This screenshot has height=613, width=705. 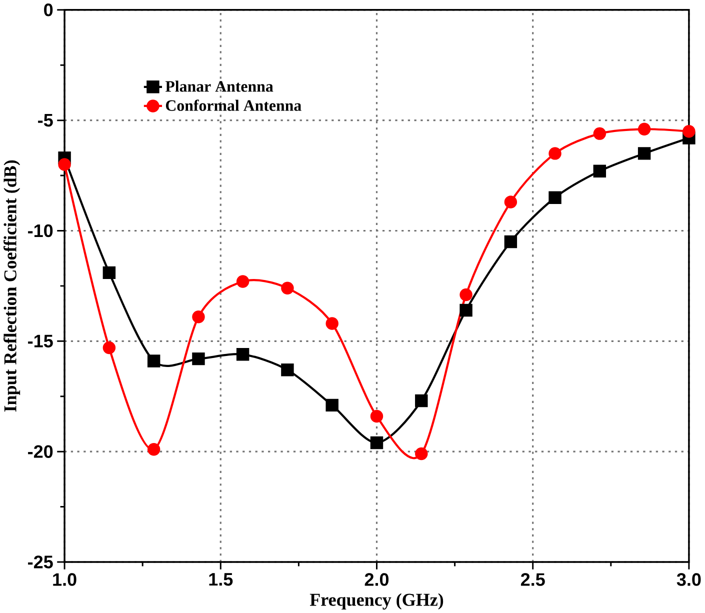 What do you see at coordinates (64, 579) in the screenshot?
I see `x-tick-label: 1.0` at bounding box center [64, 579].